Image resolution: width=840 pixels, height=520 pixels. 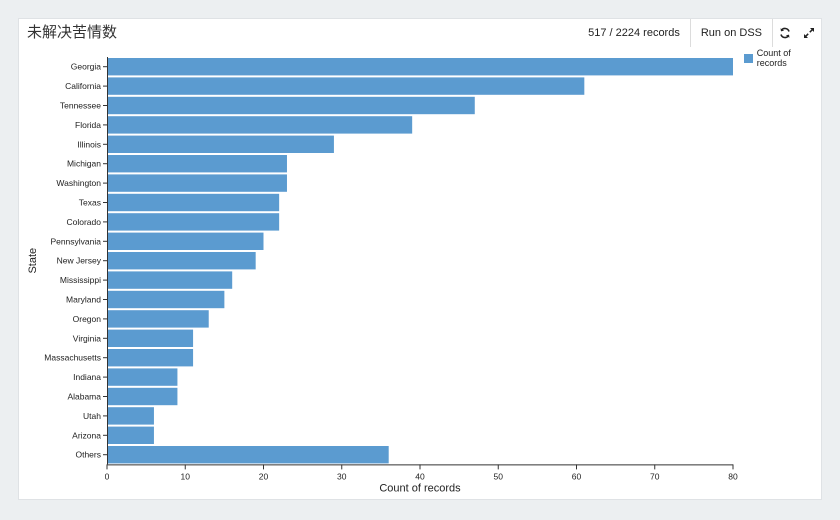 I want to click on x-tick-label: 0, so click(x=107, y=476).